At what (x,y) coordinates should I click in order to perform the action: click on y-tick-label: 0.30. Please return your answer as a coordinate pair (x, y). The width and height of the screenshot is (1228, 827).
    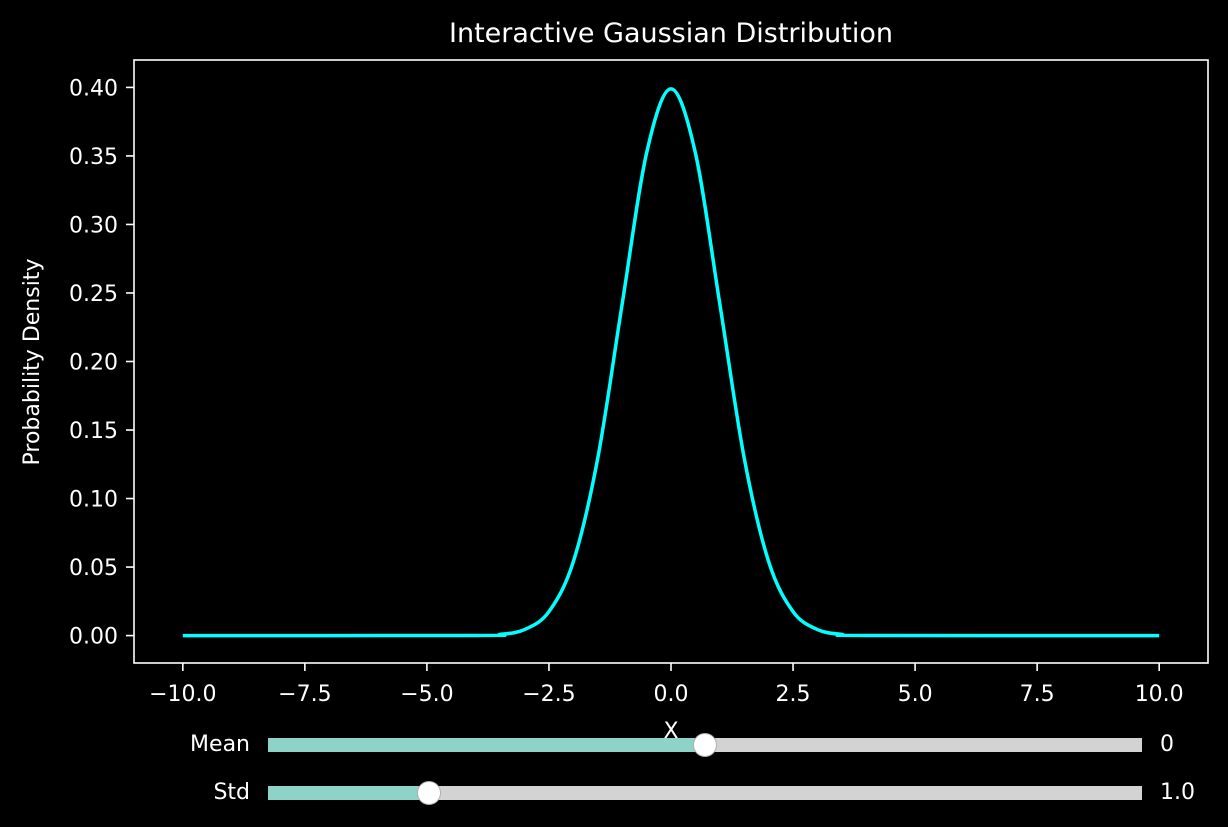
    Looking at the image, I should click on (93, 225).